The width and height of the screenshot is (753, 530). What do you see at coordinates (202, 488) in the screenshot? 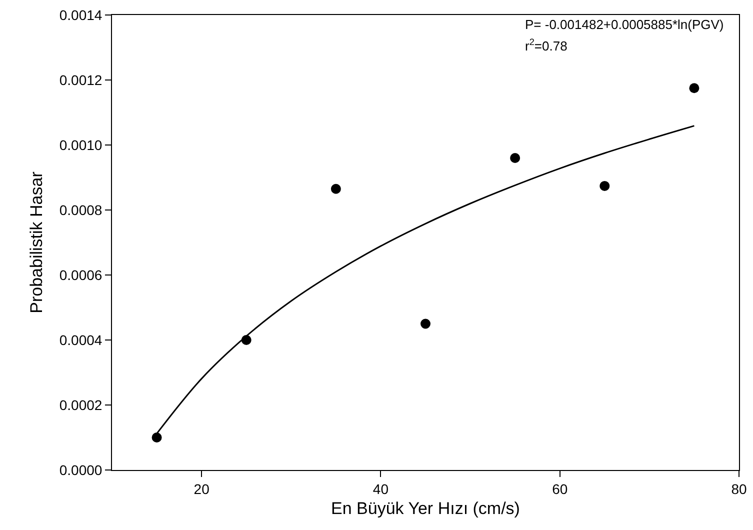
I see `x-tick-label: 20` at bounding box center [202, 488].